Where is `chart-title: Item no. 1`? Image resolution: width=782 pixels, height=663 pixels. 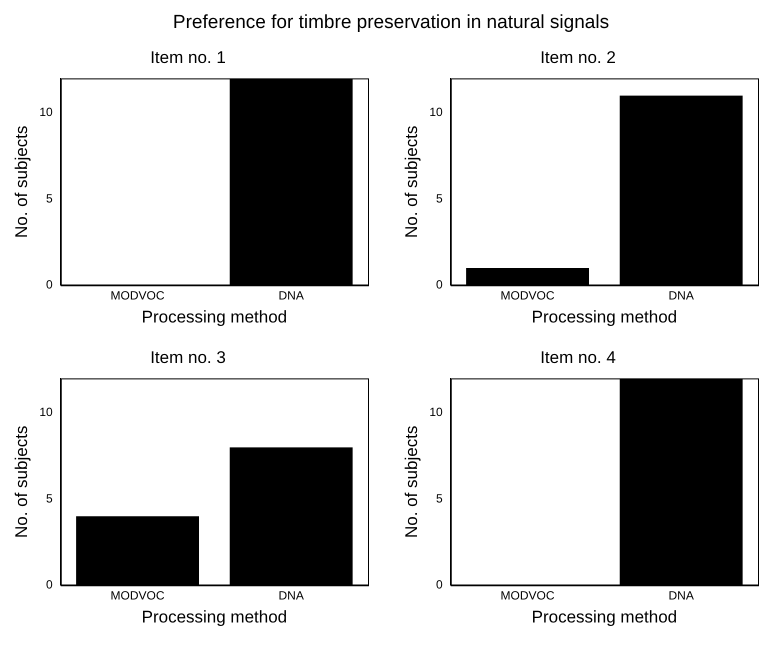
chart-title: Item no. 1 is located at coordinates (188, 57).